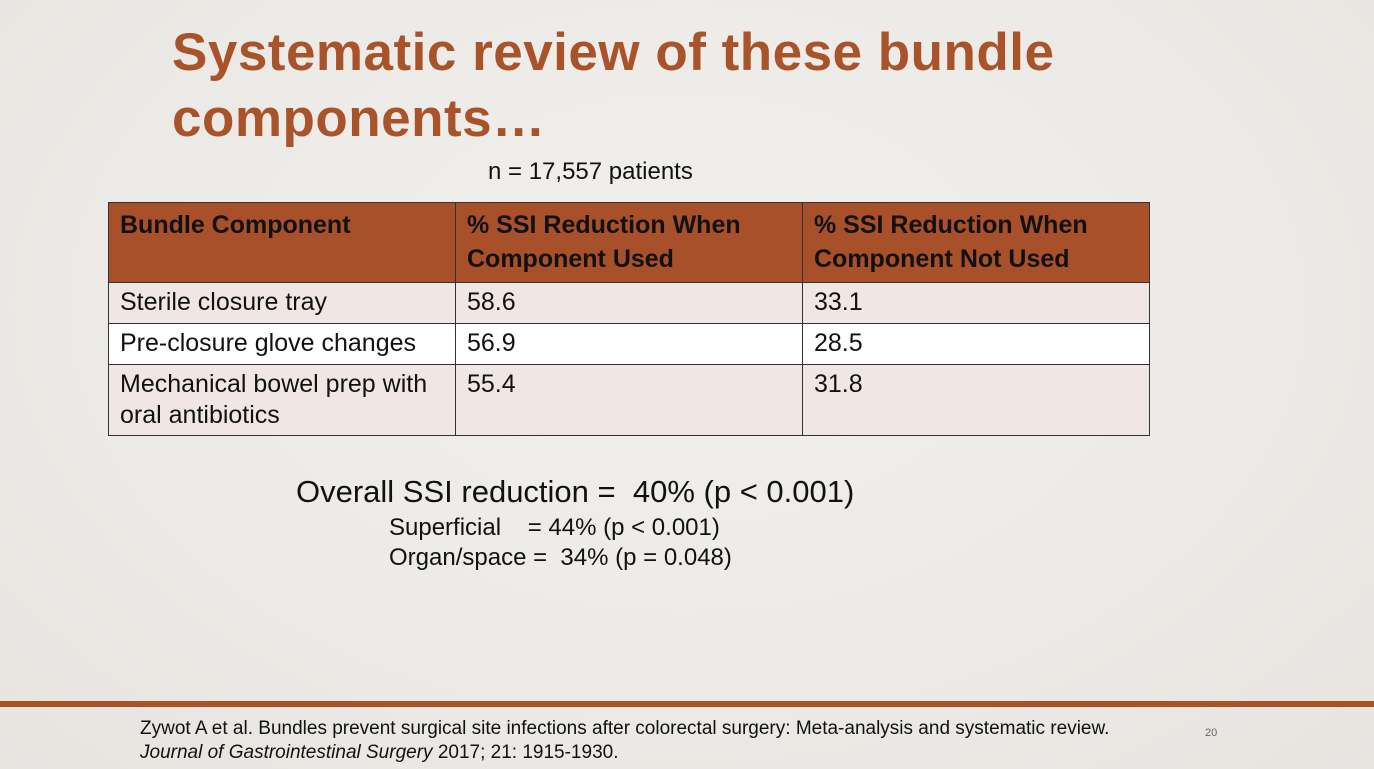 Image resolution: width=1374 pixels, height=769 pixels. I want to click on header-bundle-component: Bundle Component, so click(282, 242).